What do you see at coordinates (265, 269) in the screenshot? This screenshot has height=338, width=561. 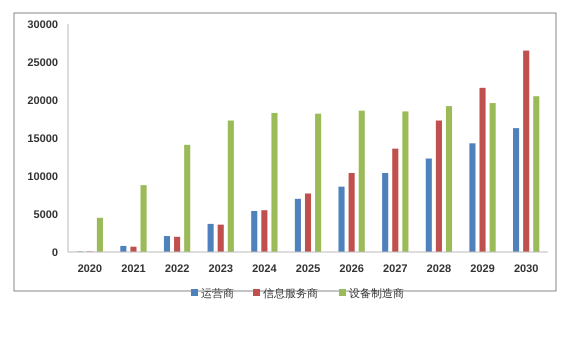 I see `x-tick-label: 2024` at bounding box center [265, 269].